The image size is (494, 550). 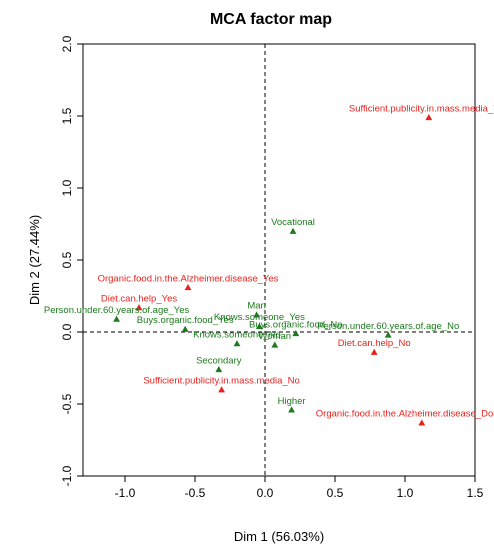 I want to click on point-label: Person.under.60.years.of.age_Yes, so click(x=117, y=310).